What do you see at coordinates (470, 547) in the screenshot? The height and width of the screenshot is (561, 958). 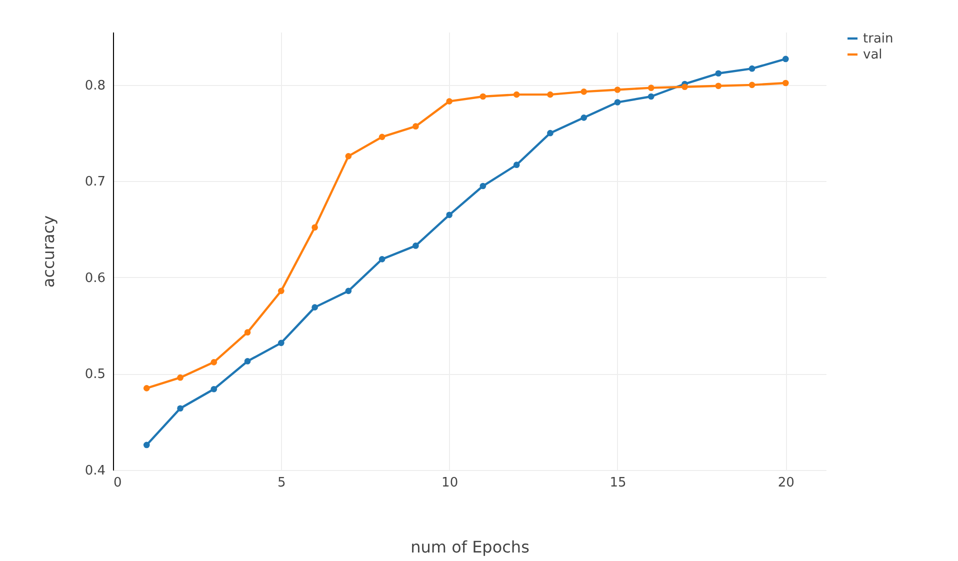 I see `x-axis-title: num of Epochs` at bounding box center [470, 547].